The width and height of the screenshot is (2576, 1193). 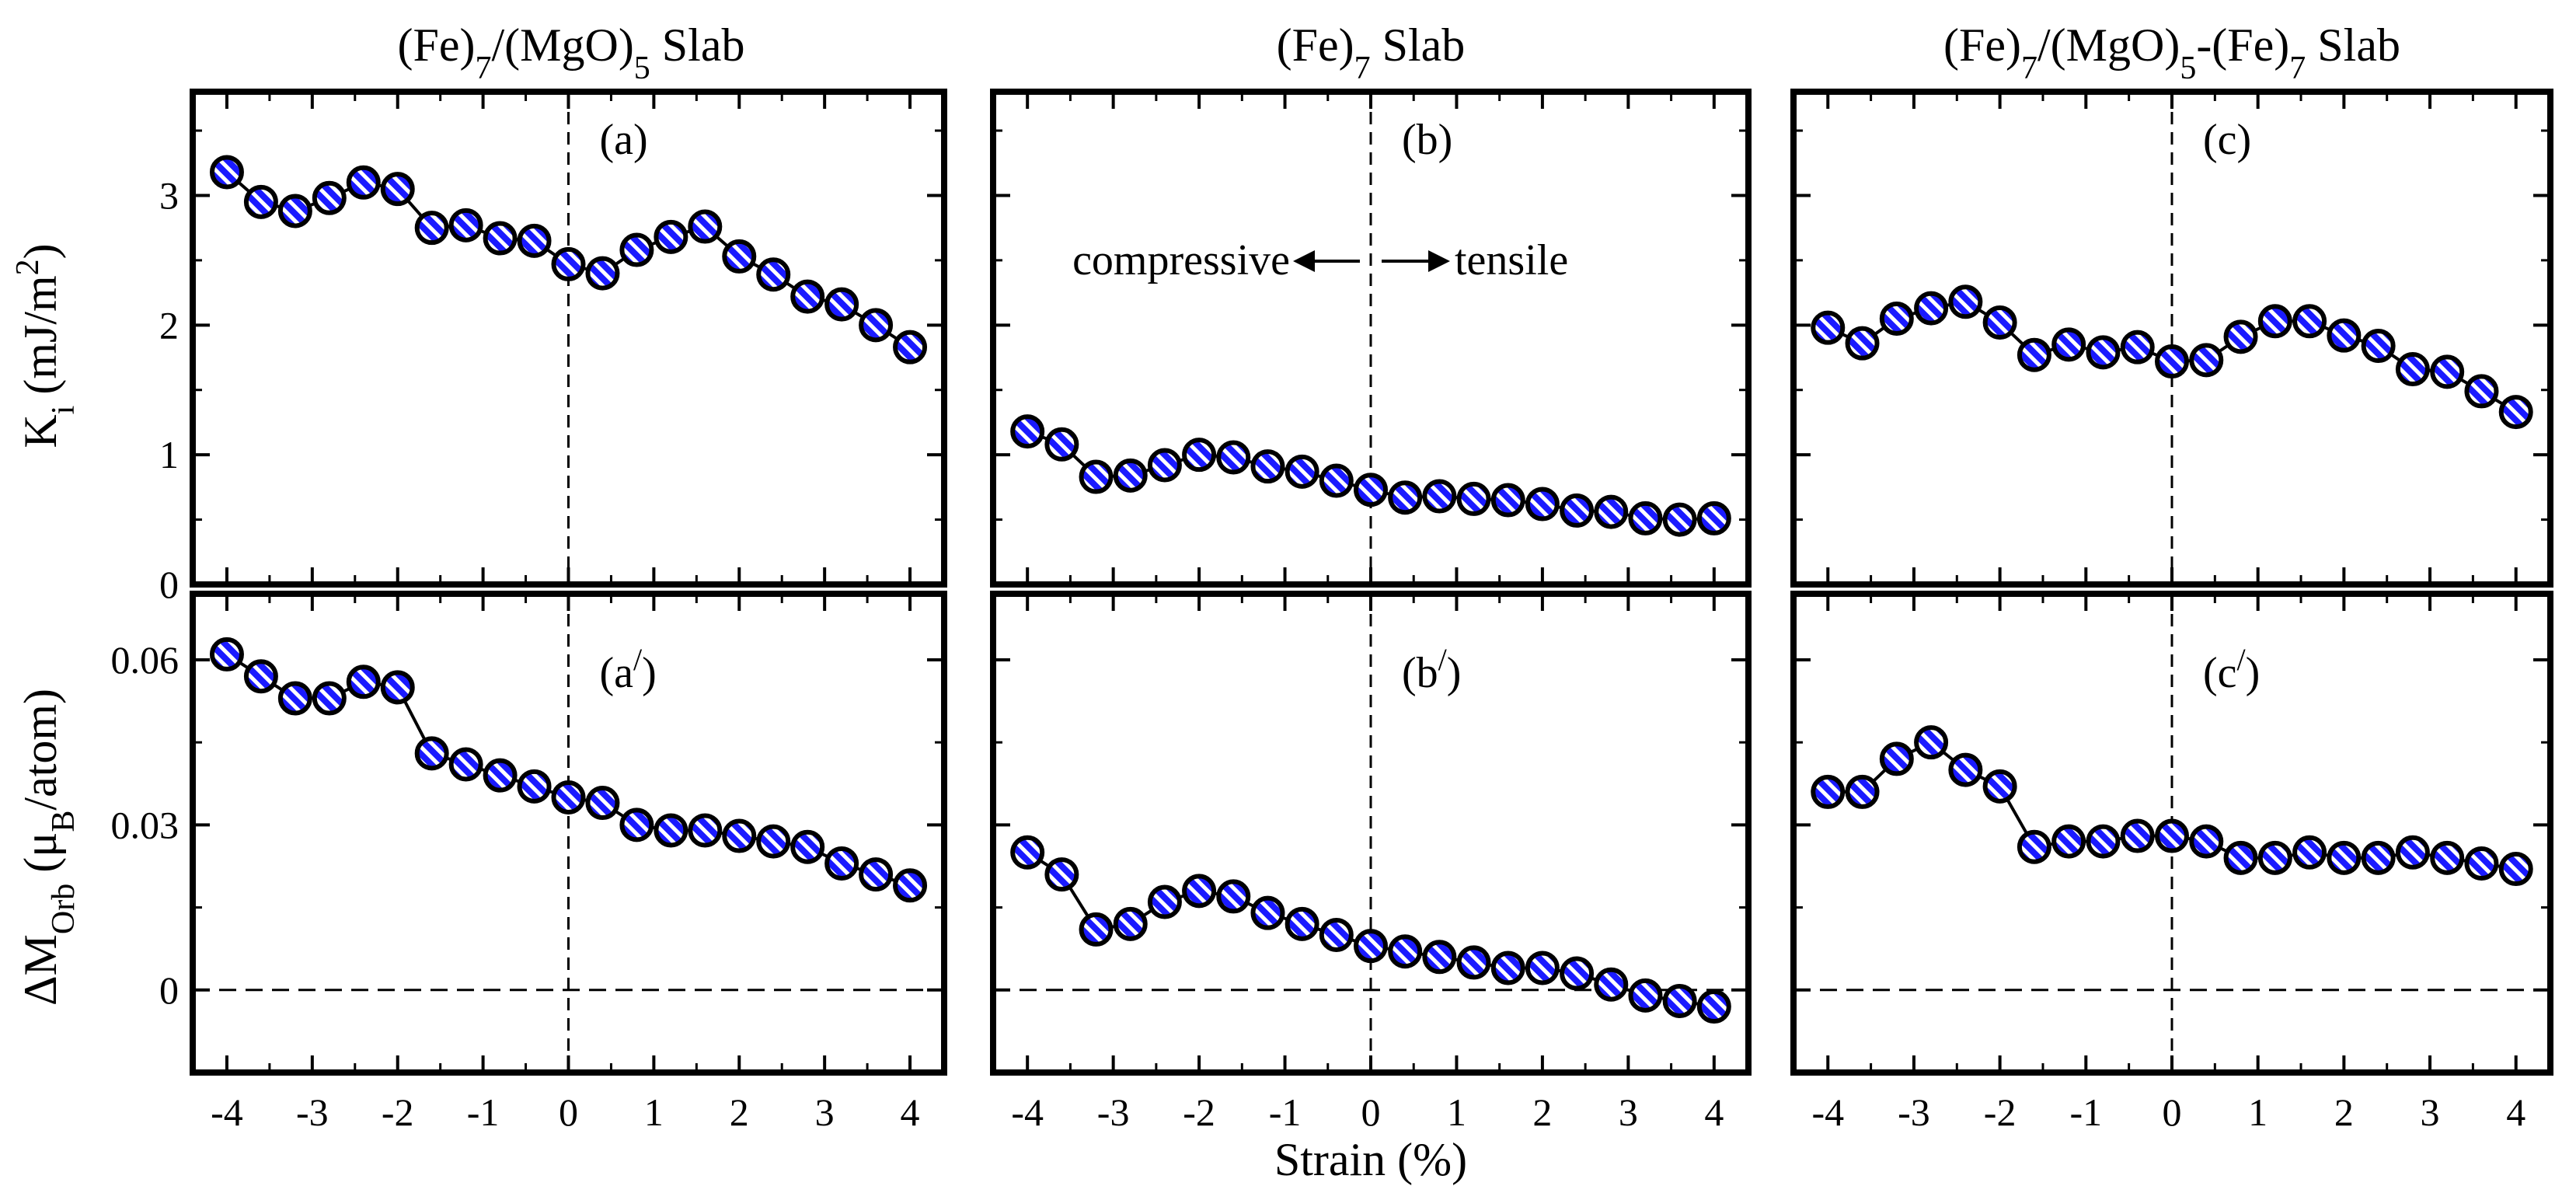 What do you see at coordinates (2171, 53) in the screenshot?
I see `column-title-2: (Fe)7/(MgO)5-(Fe)7 Slab` at bounding box center [2171, 53].